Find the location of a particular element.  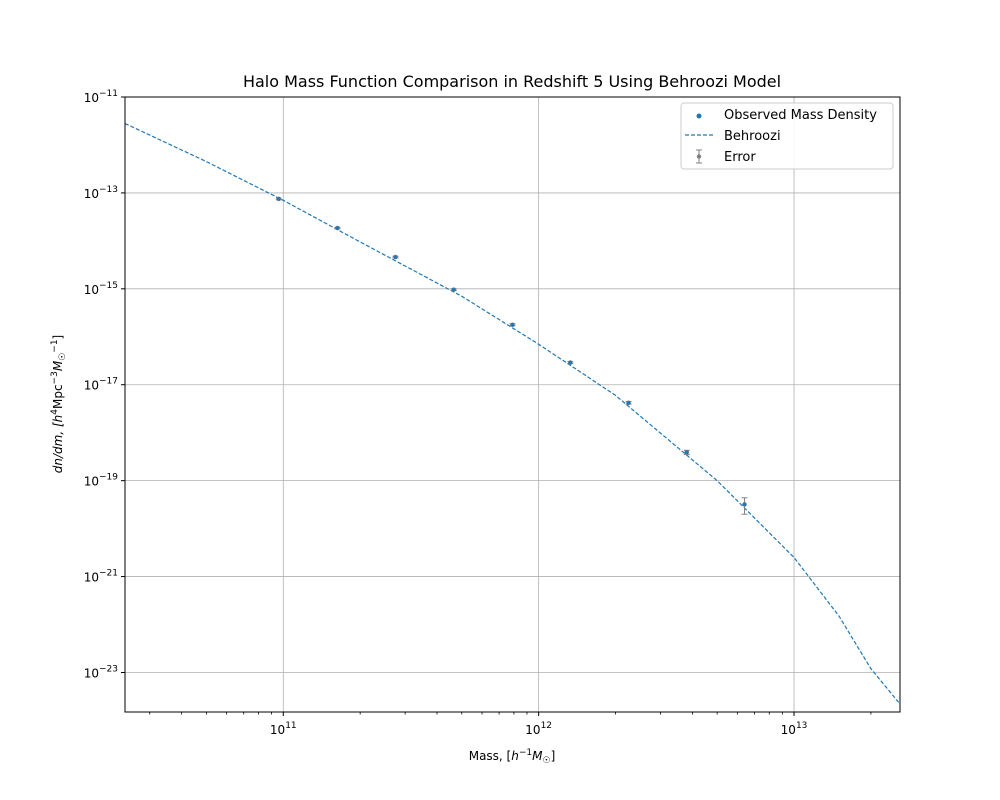

y-axis-label: dn/dm, [h4Mpc−3M☉−1] is located at coordinates (59, 404).